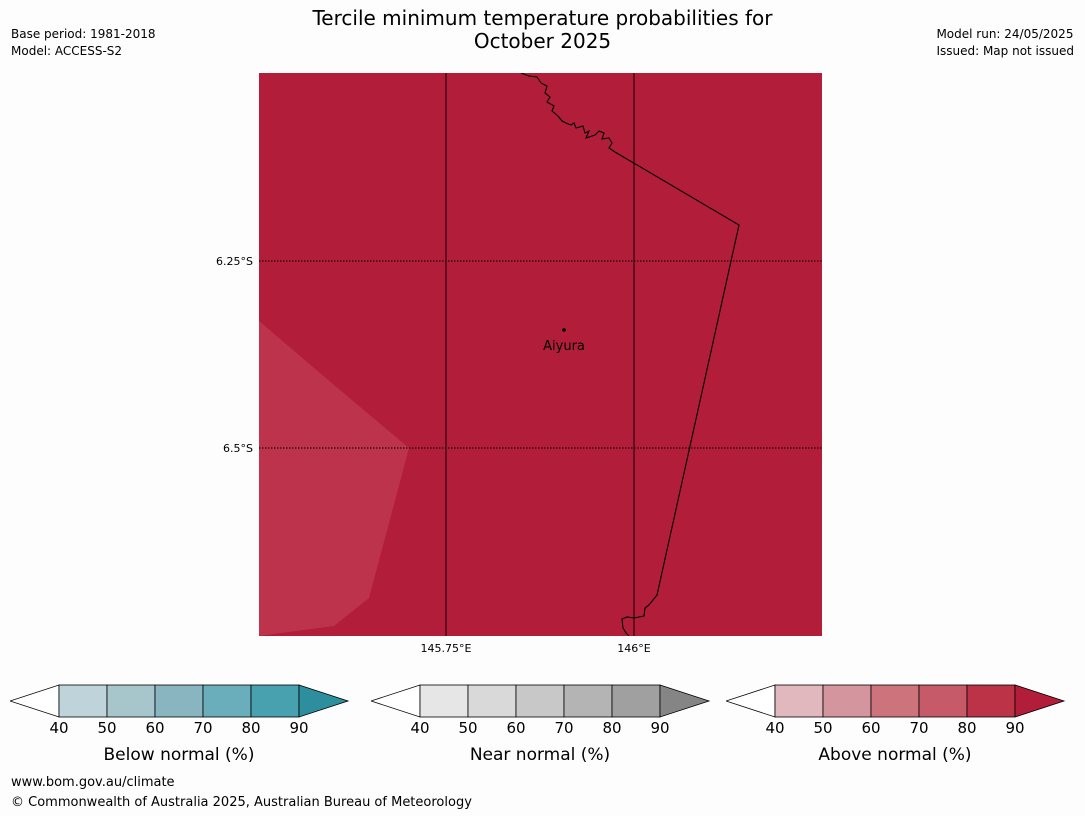  I want to click on footer-url: www.bom.gov.au/climate, so click(93, 782).